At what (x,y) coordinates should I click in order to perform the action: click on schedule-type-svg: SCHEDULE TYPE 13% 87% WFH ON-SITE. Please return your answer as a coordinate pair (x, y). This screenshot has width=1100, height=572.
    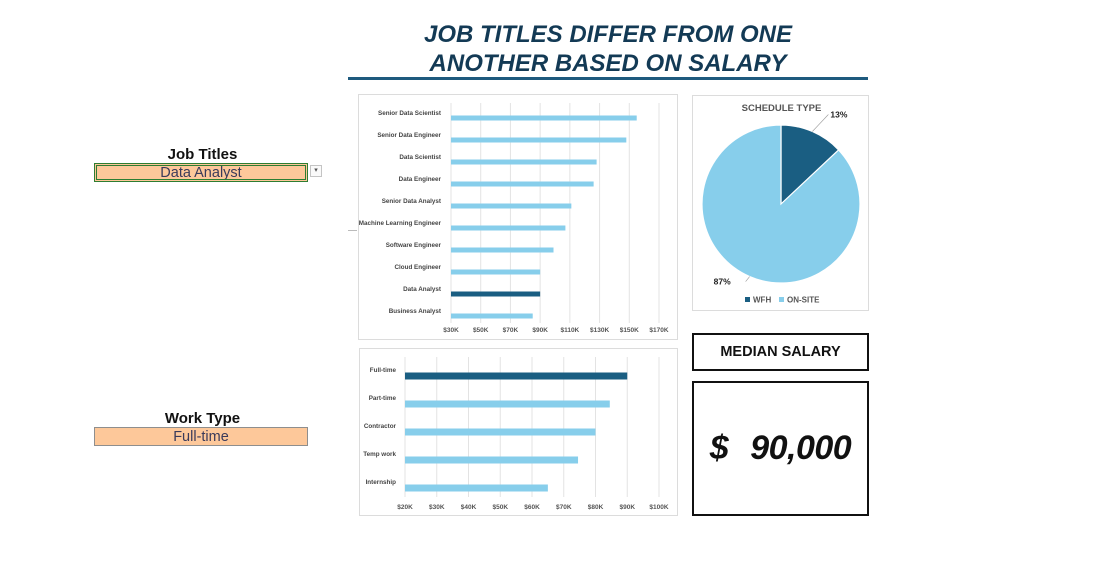
    Looking at the image, I should click on (781, 204).